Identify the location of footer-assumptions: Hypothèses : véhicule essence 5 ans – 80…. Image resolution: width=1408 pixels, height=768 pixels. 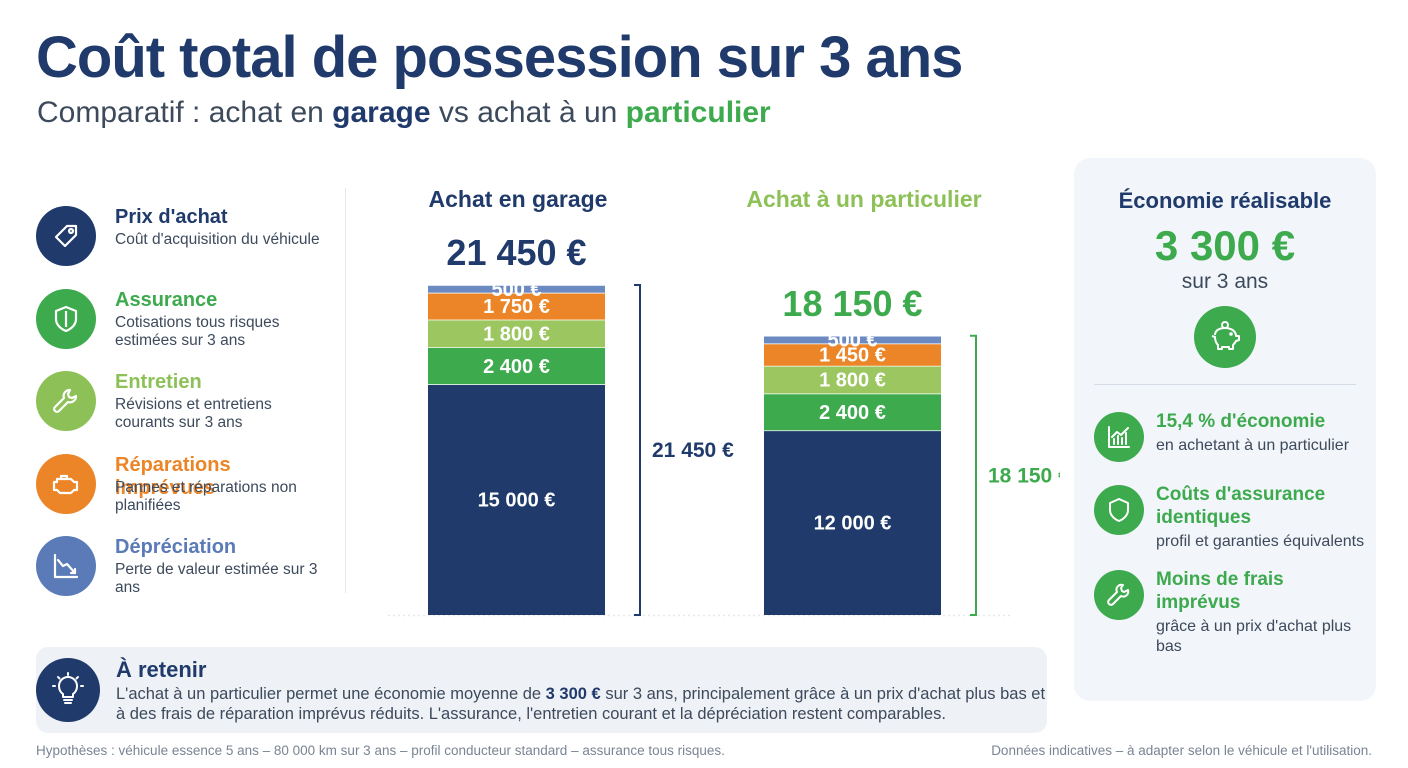
(380, 750).